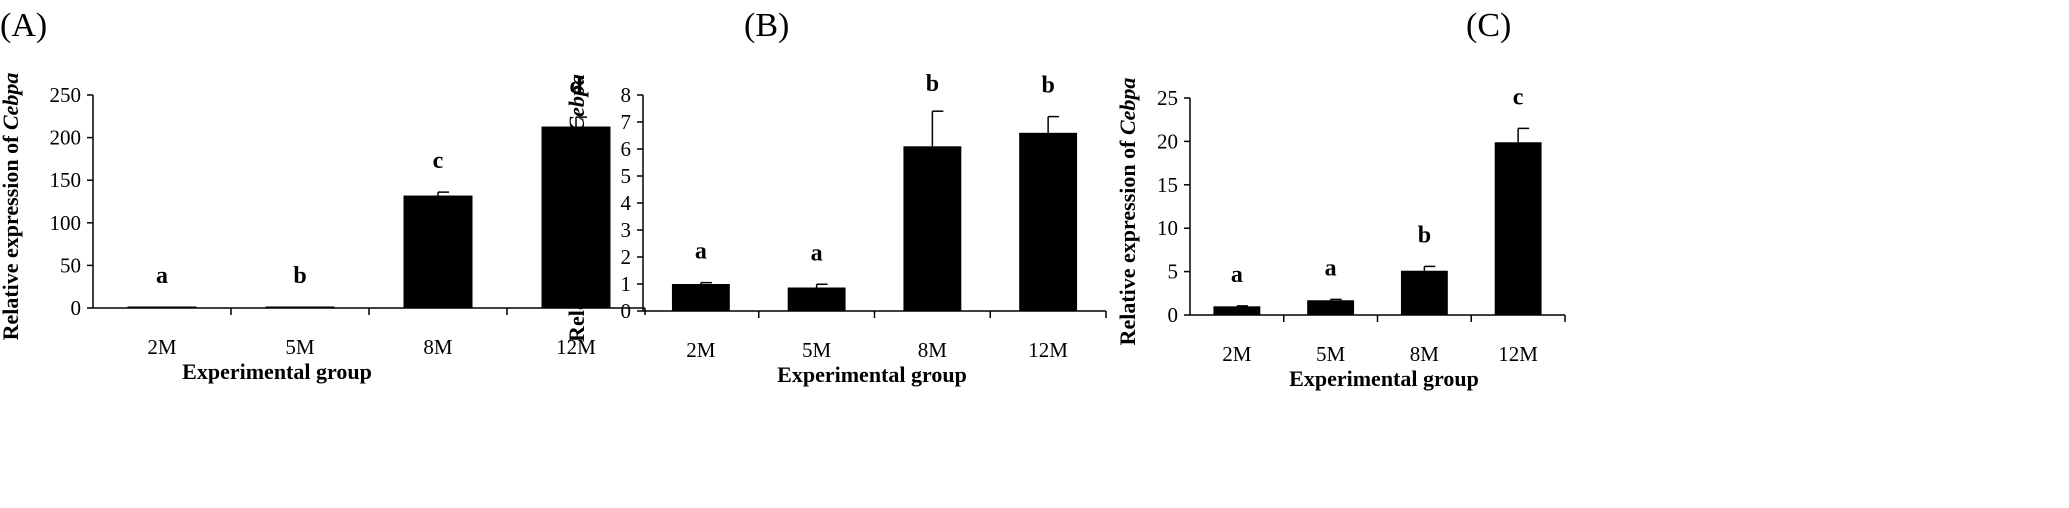 This screenshot has height=508, width=2069. Describe the element at coordinates (626, 95) in the screenshot. I see `y-tick-label: 8` at that location.